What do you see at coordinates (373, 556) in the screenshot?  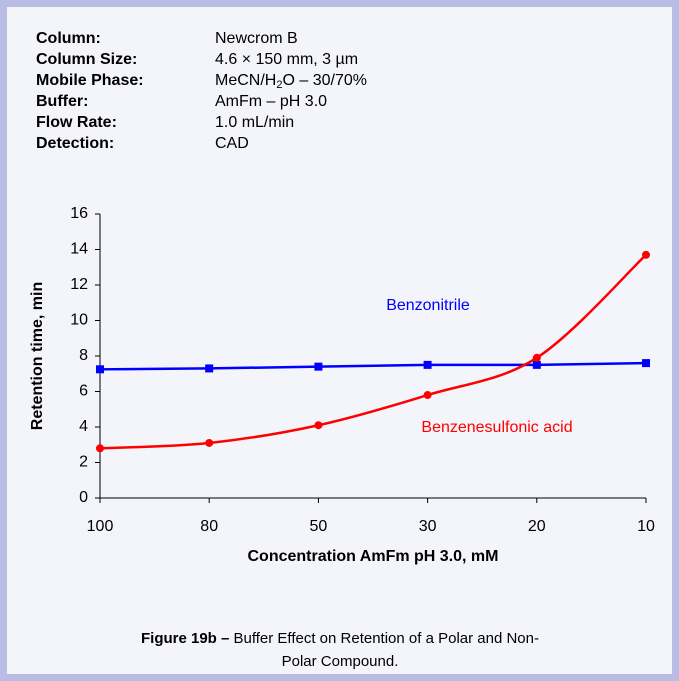 I see `x-axis-label: Concentration AmFm pH 3.0, mM` at bounding box center [373, 556].